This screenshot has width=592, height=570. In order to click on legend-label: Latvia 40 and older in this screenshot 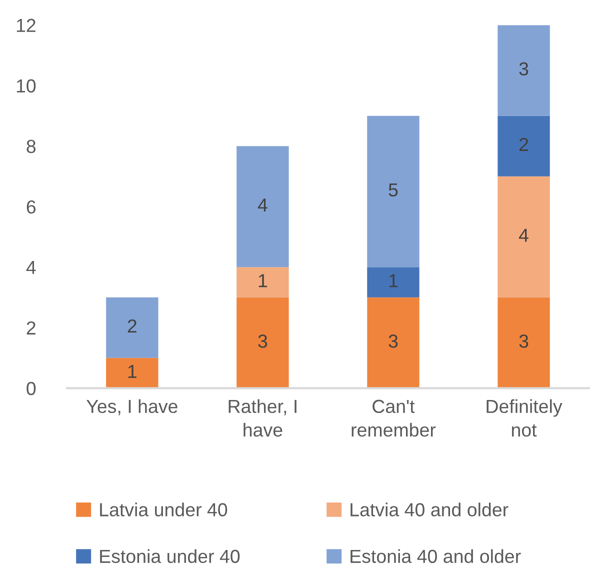, I will do `click(429, 509)`.